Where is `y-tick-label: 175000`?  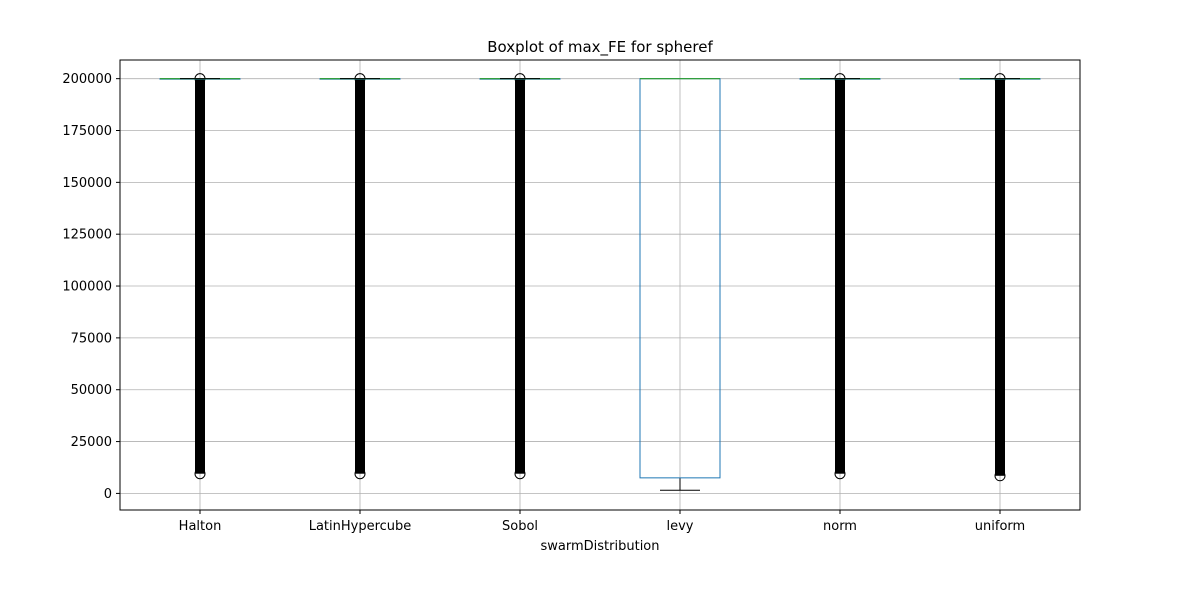
y-tick-label: 175000 is located at coordinates (87, 131).